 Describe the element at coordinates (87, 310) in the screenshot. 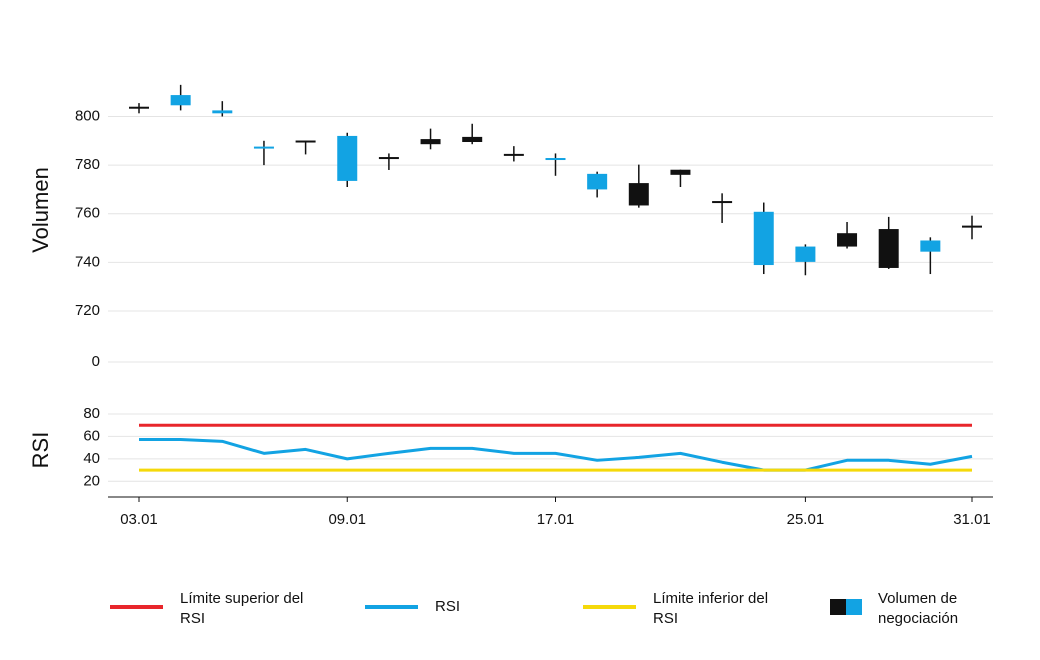

I see `y-tick-label: 720` at that location.